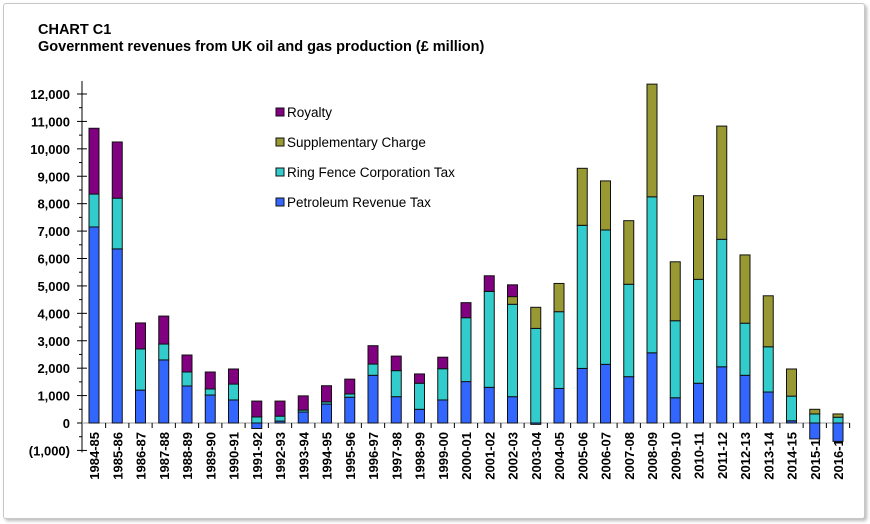  What do you see at coordinates (350, 456) in the screenshot?
I see `x-tick-label: 1995-96` at bounding box center [350, 456].